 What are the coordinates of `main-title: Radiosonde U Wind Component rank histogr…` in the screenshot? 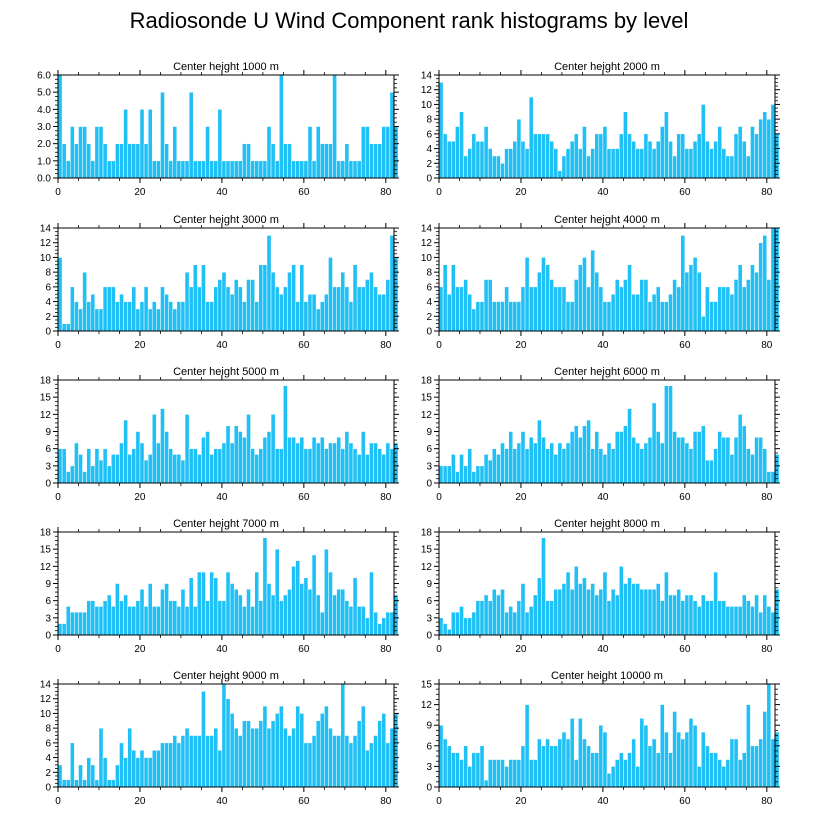 It's located at (409, 20).